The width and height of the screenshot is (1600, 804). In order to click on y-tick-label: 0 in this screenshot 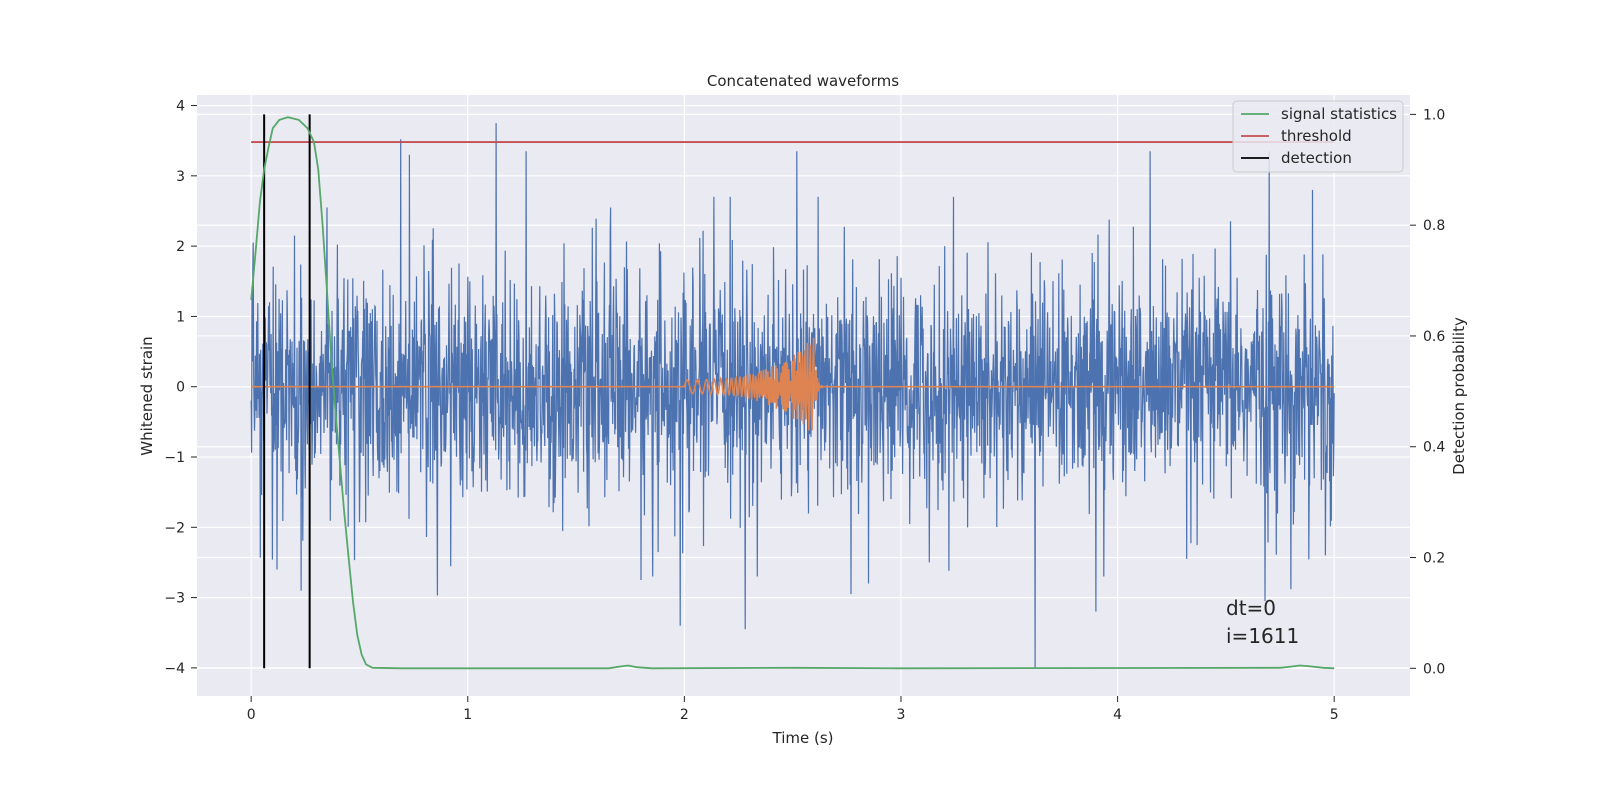, I will do `click(180, 388)`.